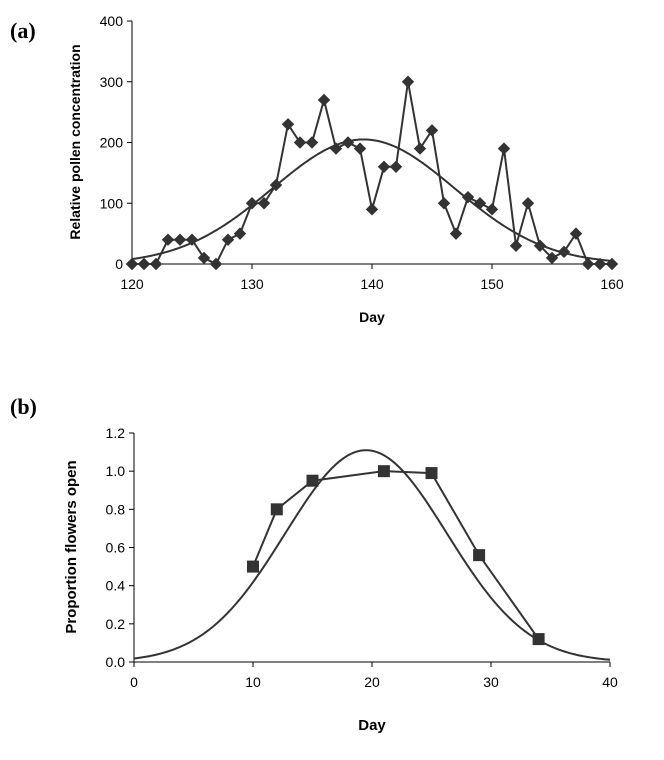 This screenshot has height=760, width=664. Describe the element at coordinates (372, 682) in the screenshot. I see `x-tick-label: 20` at that location.